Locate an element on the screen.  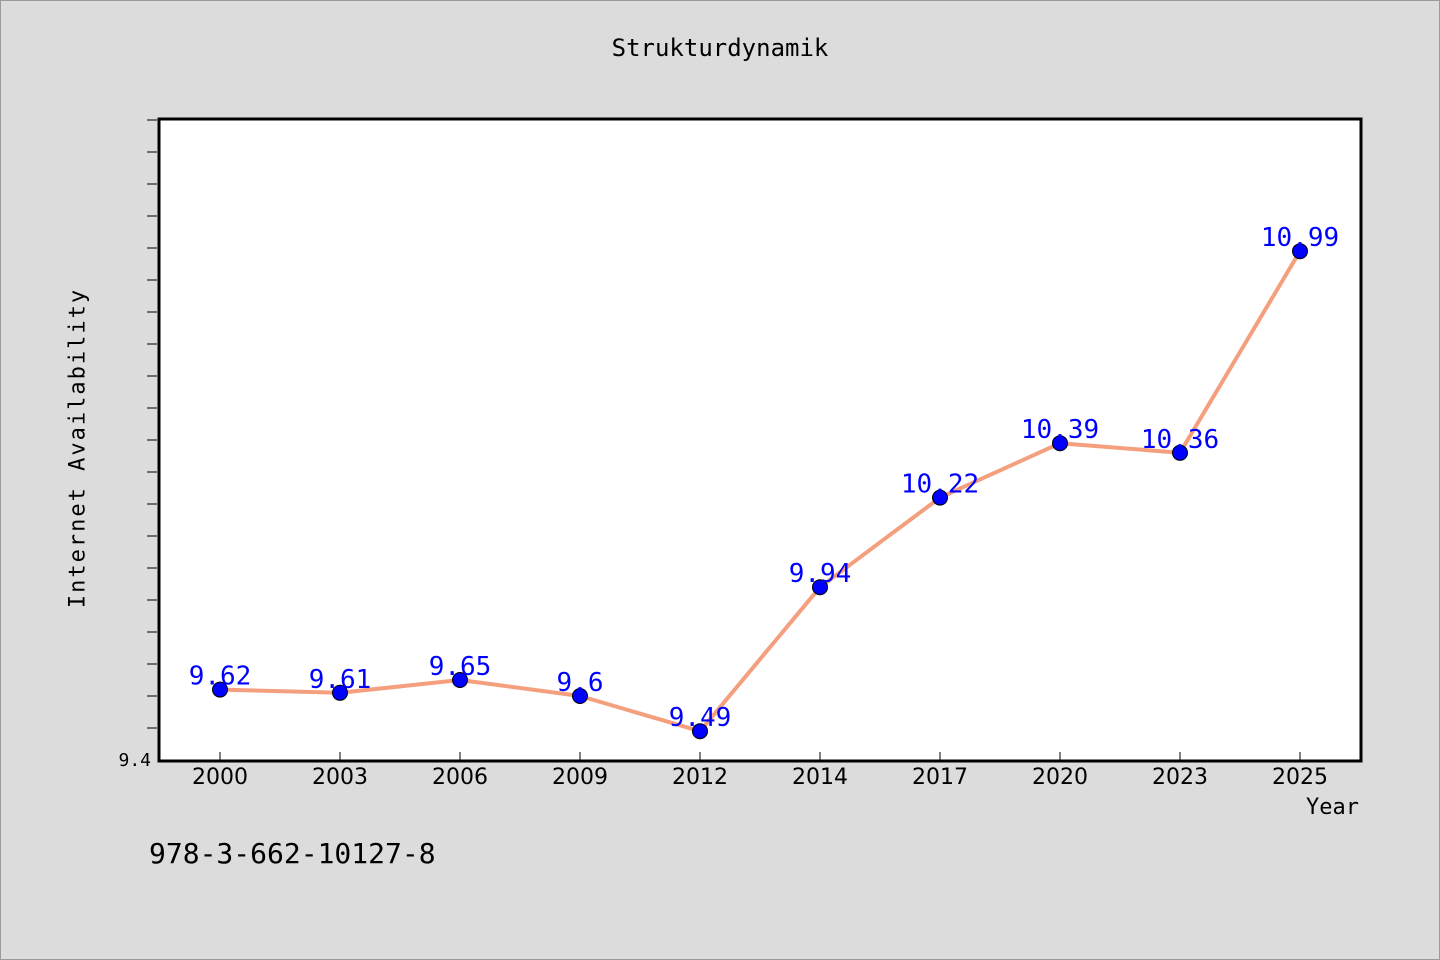
x-tick-label: 2003 is located at coordinates (340, 777).